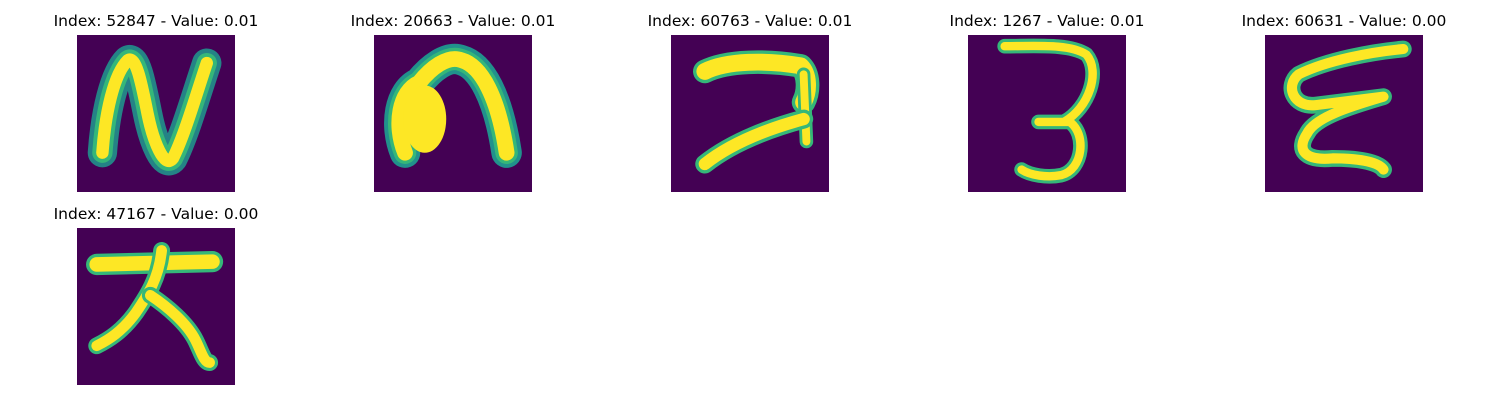 The width and height of the screenshot is (1500, 400). I want to click on panel-2: Index: 20663 - Value: 0.01, so click(447, 96).